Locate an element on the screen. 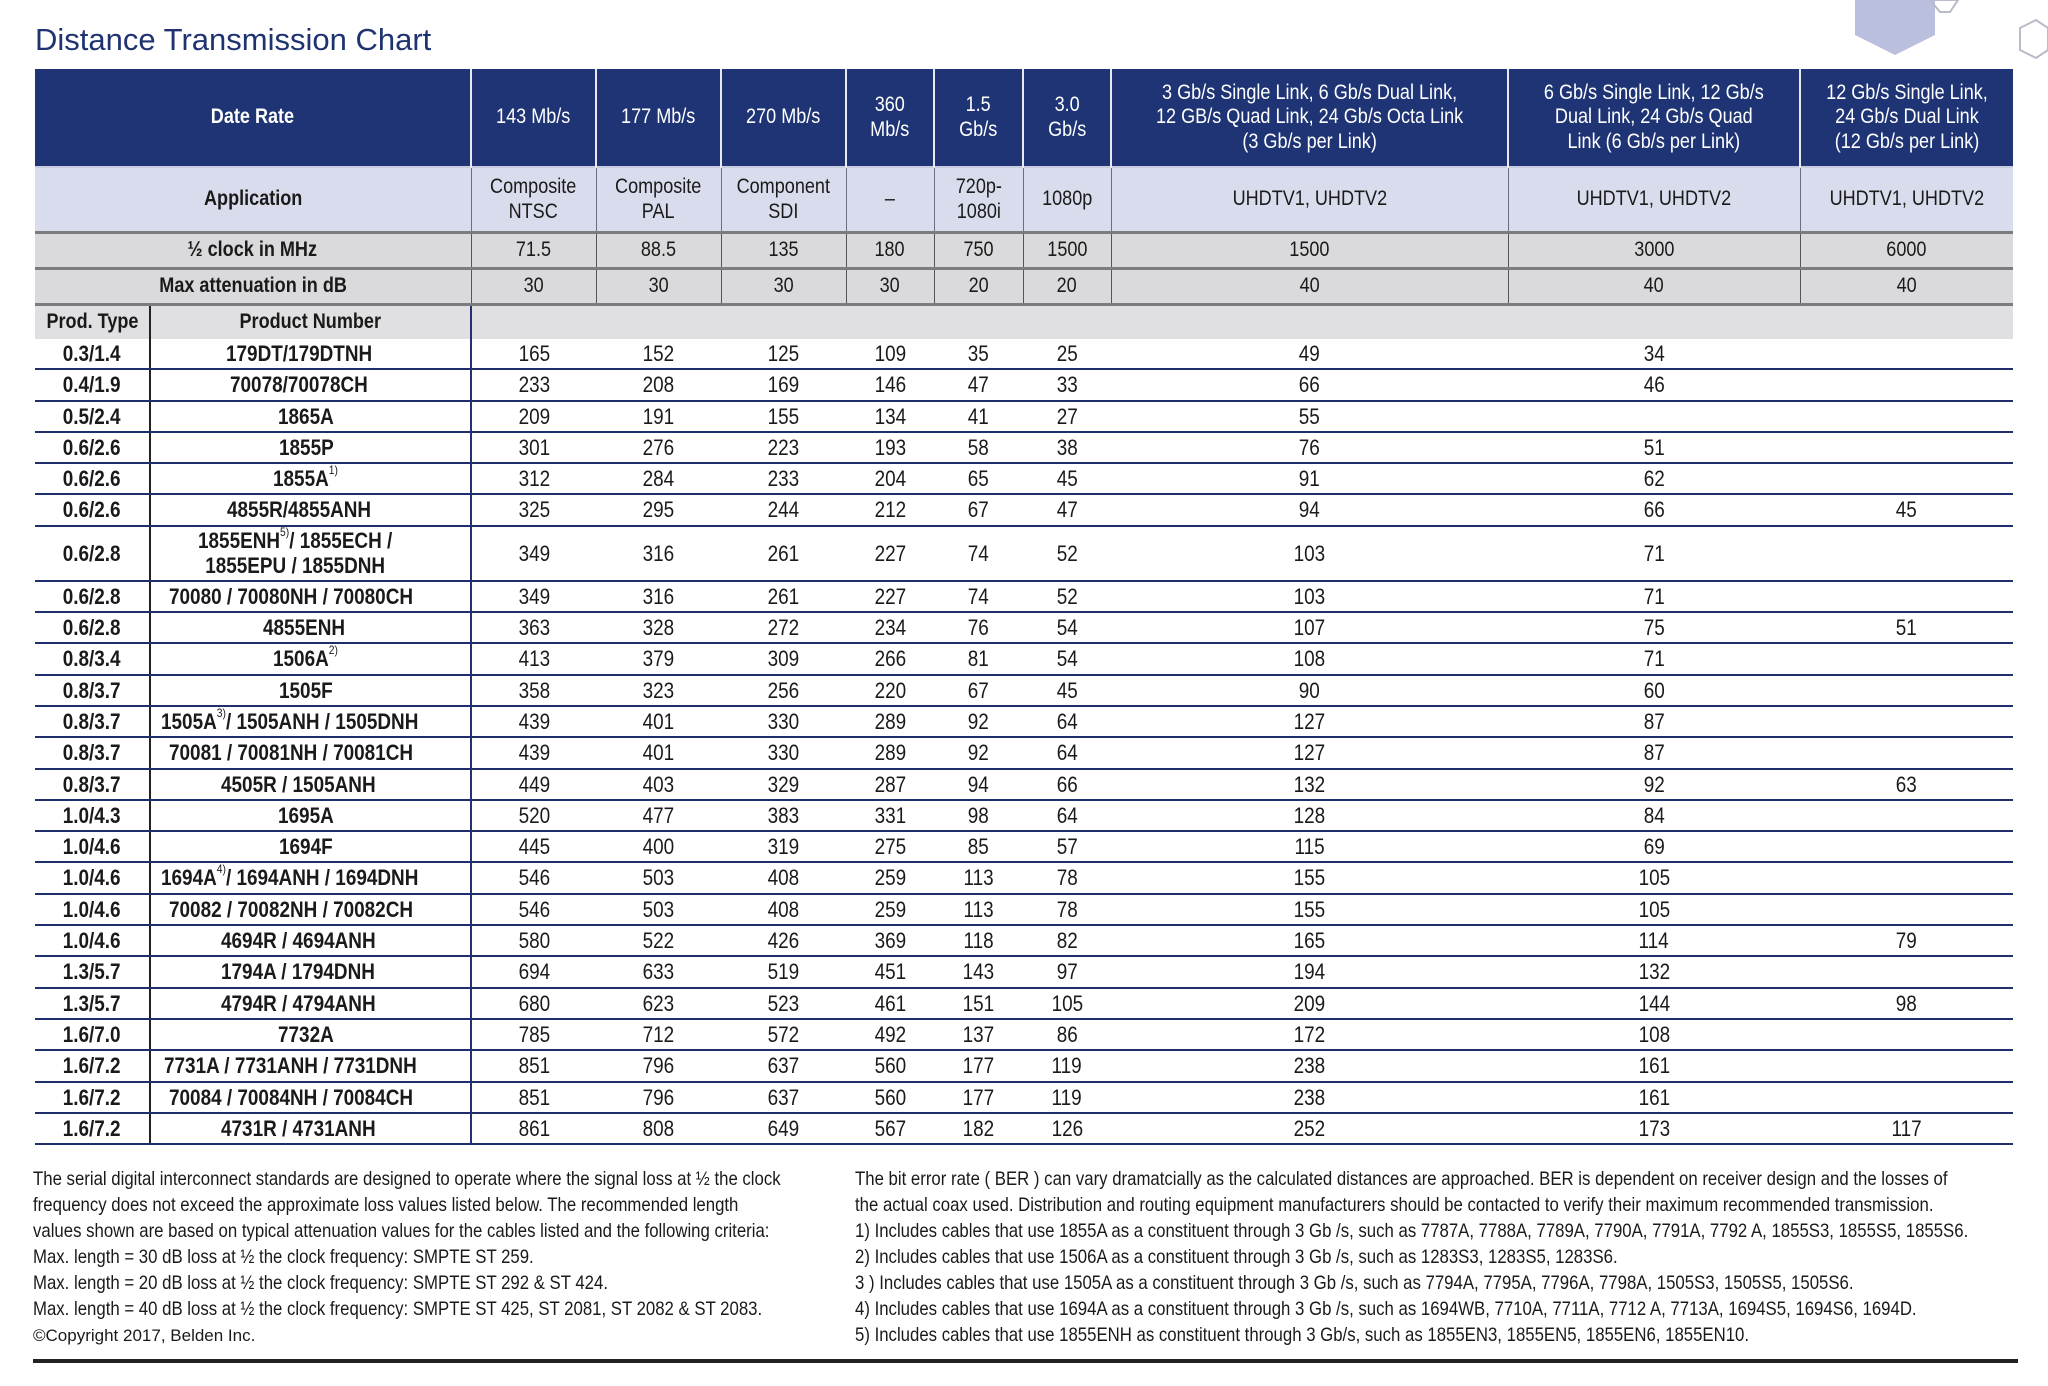 This screenshot has height=1386, width=2048. distance-value-cell: 301 is located at coordinates (533, 448).